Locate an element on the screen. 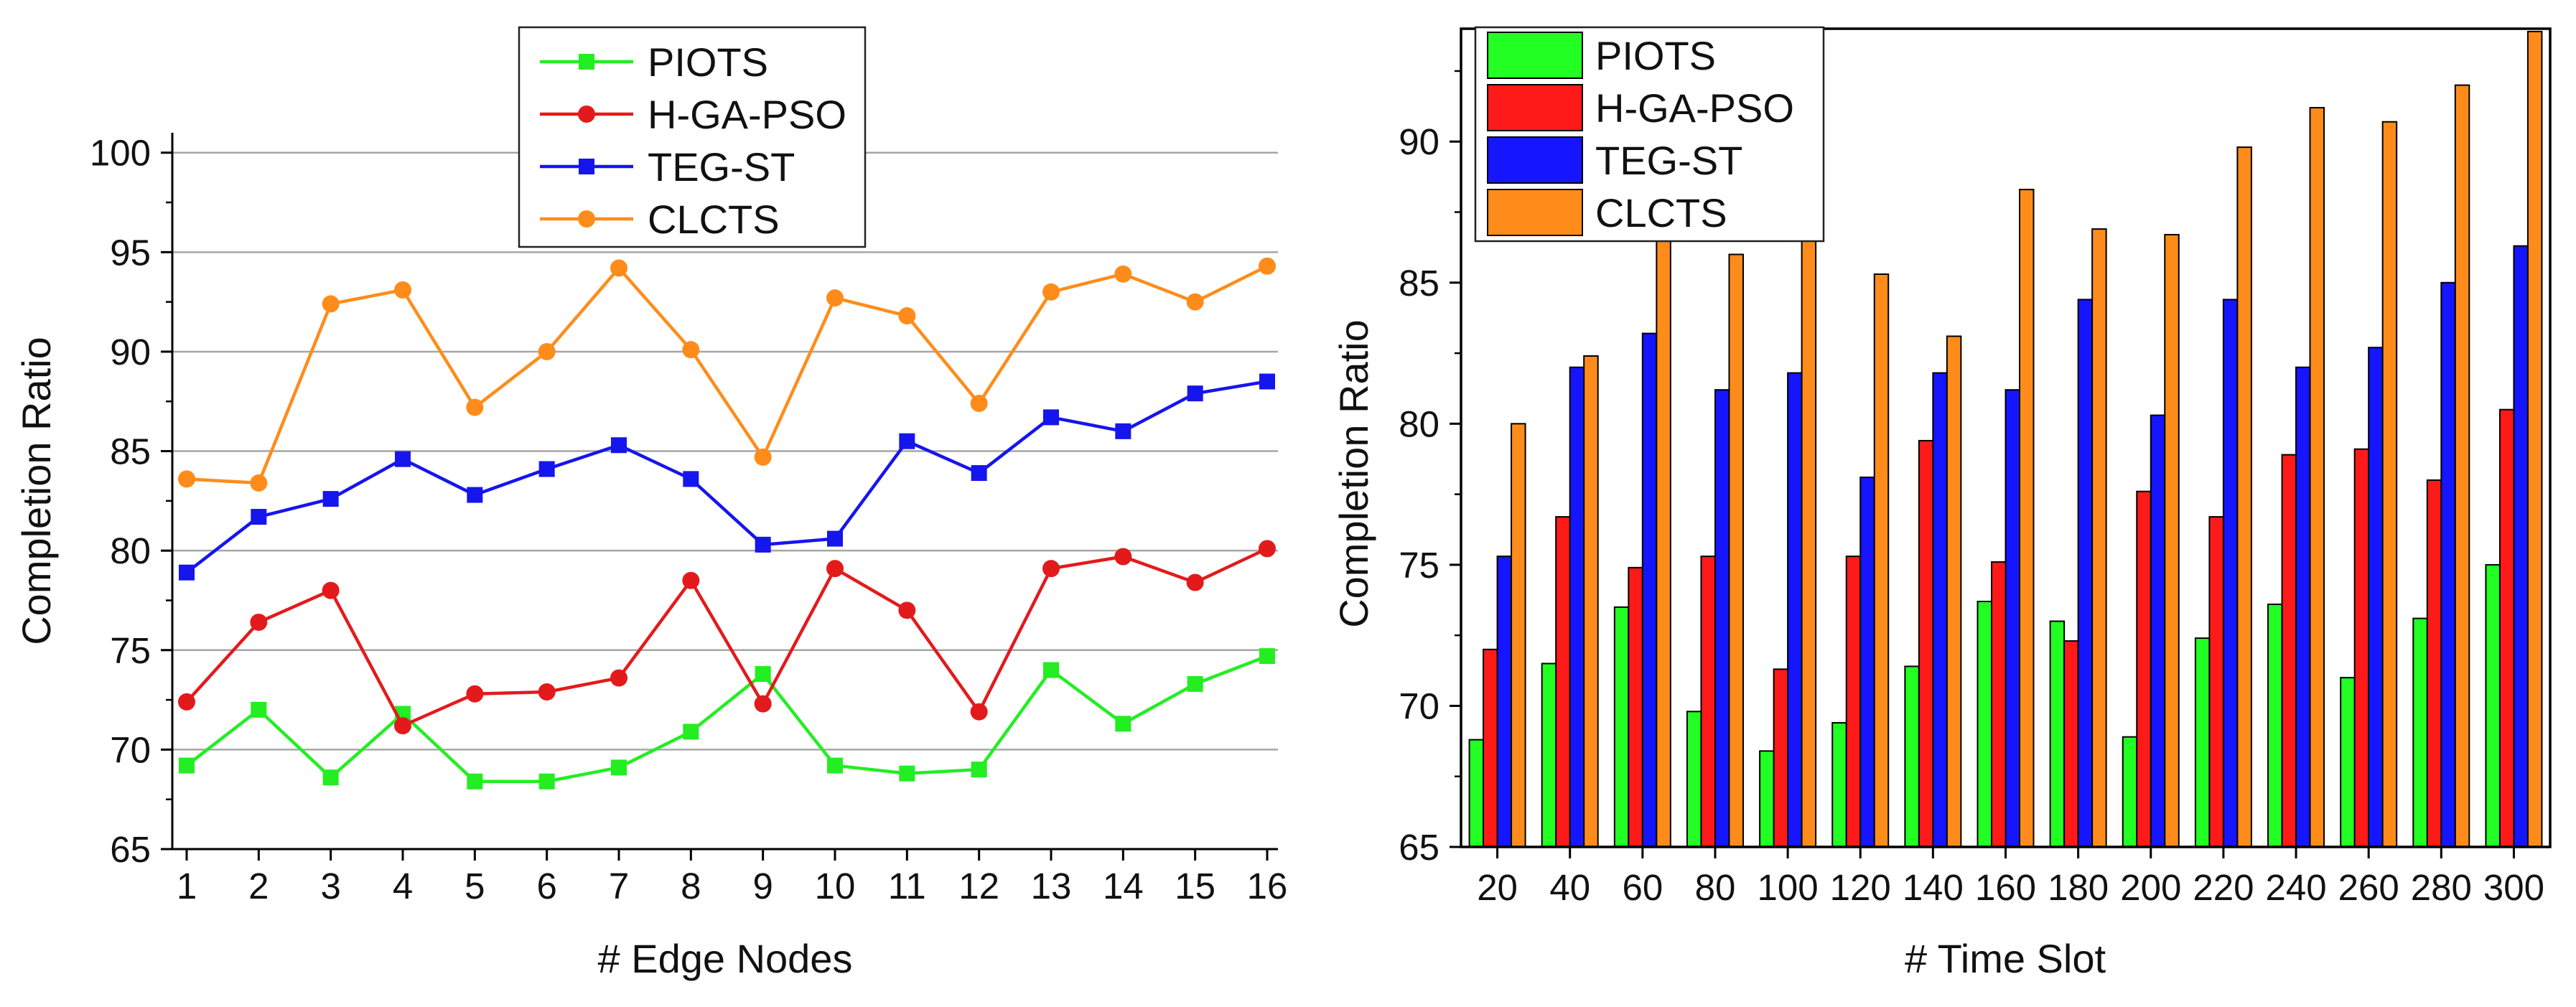 This screenshot has height=1007, width=2576. x-tick-label: 12 is located at coordinates (978, 886).